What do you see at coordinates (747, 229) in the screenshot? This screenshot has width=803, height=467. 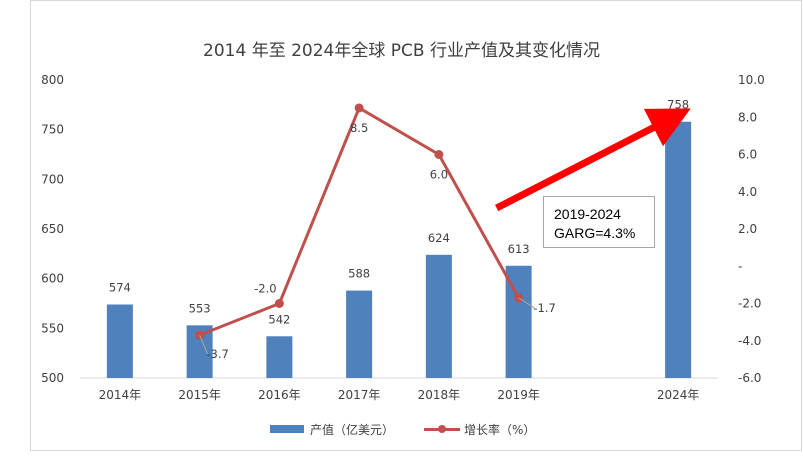 I see `y-right-tick-label: 2.0` at bounding box center [747, 229].